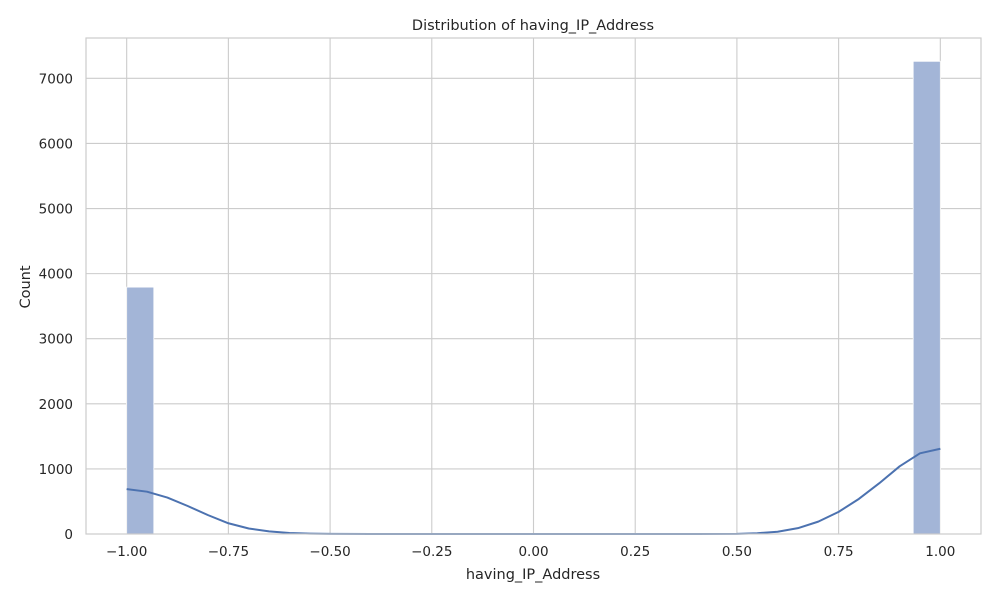 This screenshot has height=600, width=1000. What do you see at coordinates (839, 552) in the screenshot?
I see `x-tick-label-7: 0.75` at bounding box center [839, 552].